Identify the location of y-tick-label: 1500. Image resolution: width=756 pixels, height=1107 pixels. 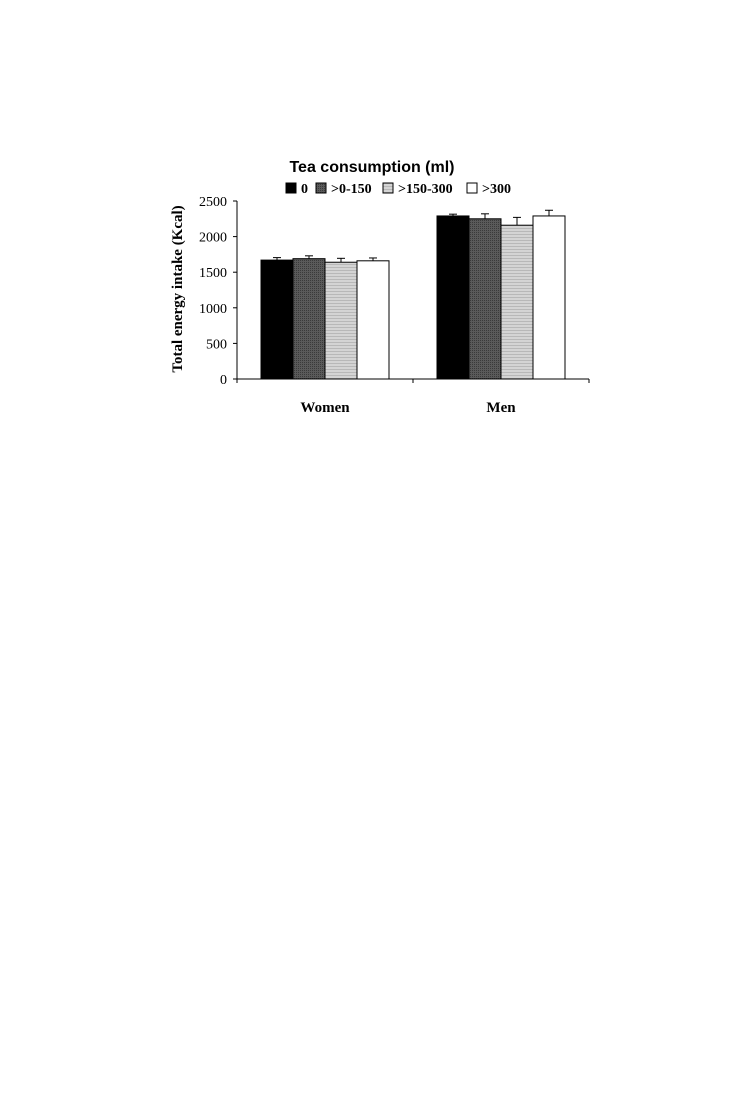
(213, 273).